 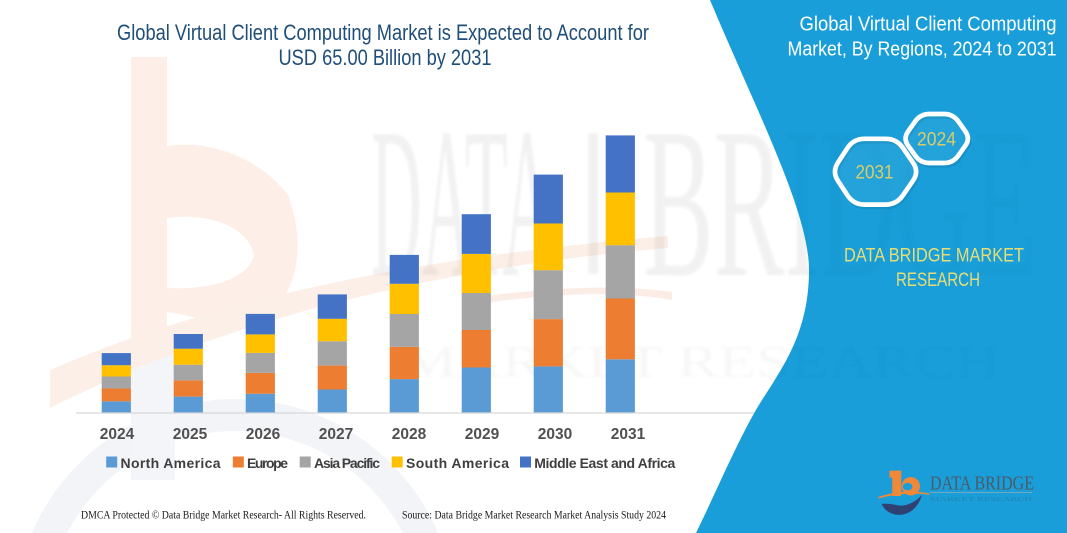 What do you see at coordinates (934, 256) in the screenshot?
I see `svg-text: DATA BRIDGE MARKET` at bounding box center [934, 256].